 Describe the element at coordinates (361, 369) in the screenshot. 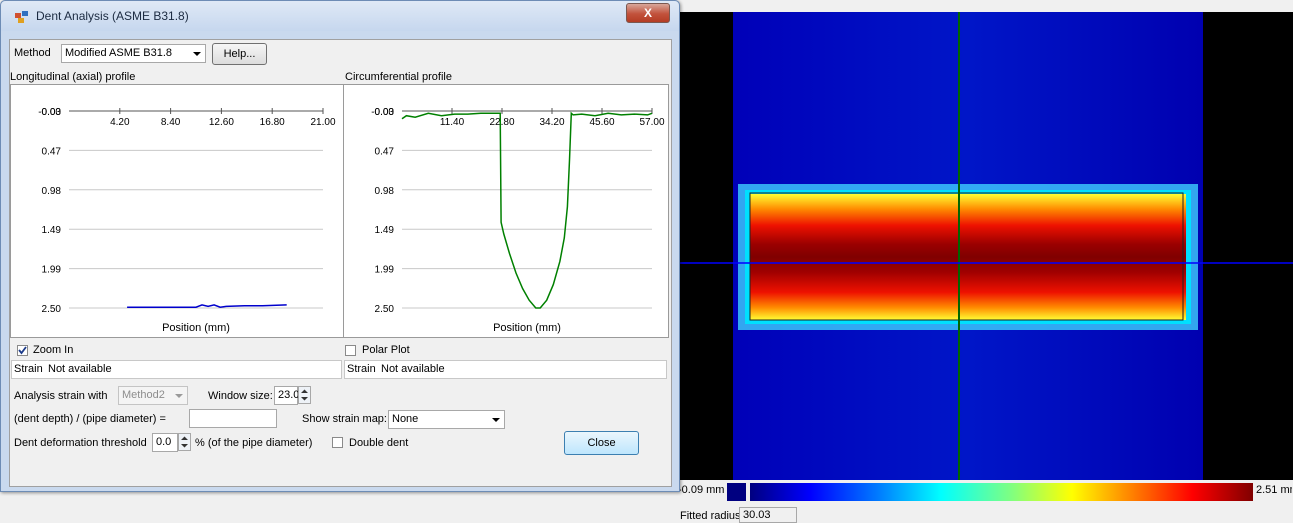

I see `strain-right-label: Strain` at that location.